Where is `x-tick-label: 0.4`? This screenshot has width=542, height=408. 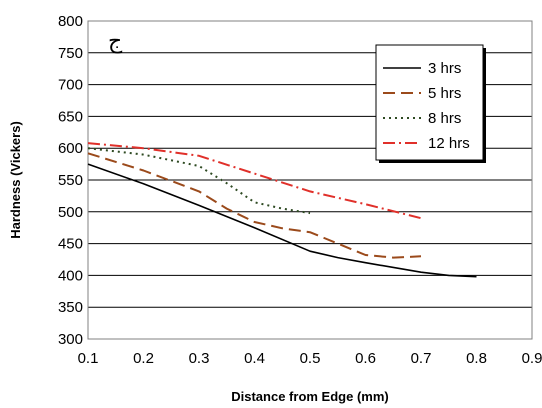
x-tick-label: 0.4 is located at coordinates (254, 358).